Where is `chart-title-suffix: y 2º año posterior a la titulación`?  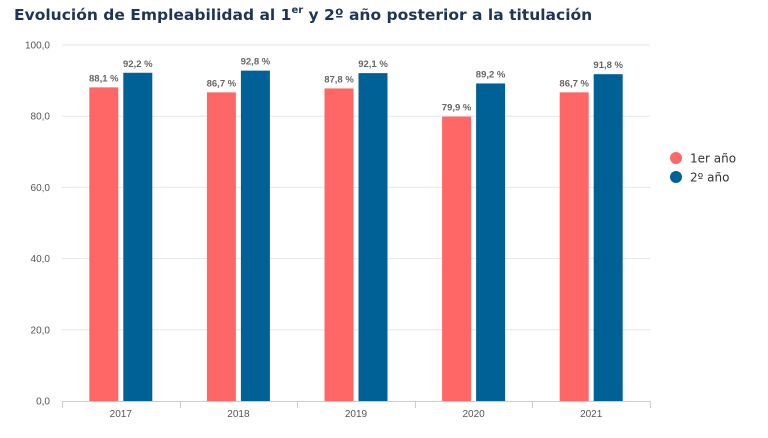 chart-title-suffix: y 2º año posterior a la titulación is located at coordinates (448, 15).